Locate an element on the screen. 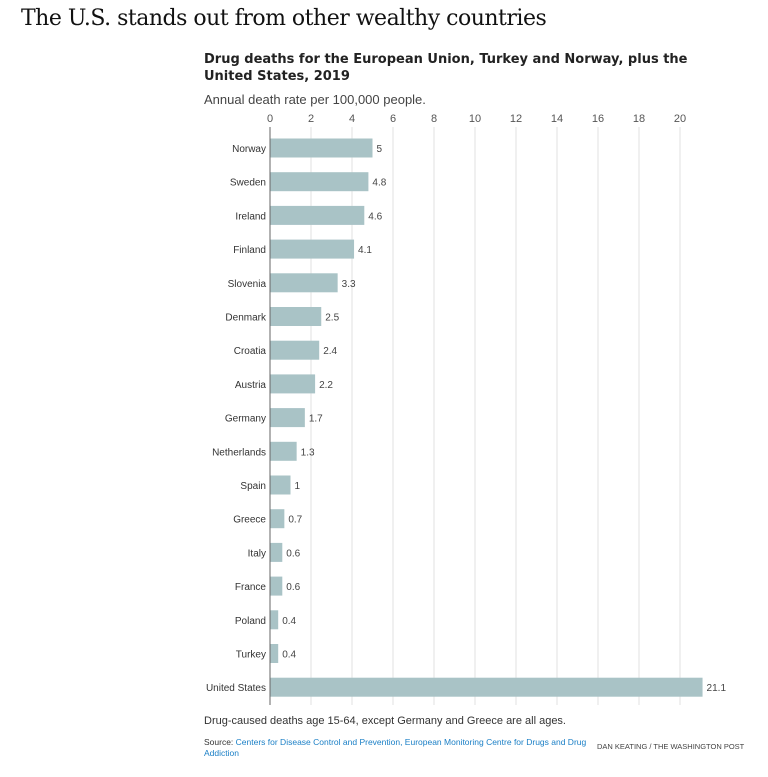 This screenshot has height=777, width=768. value-label: 1.7 is located at coordinates (316, 419).